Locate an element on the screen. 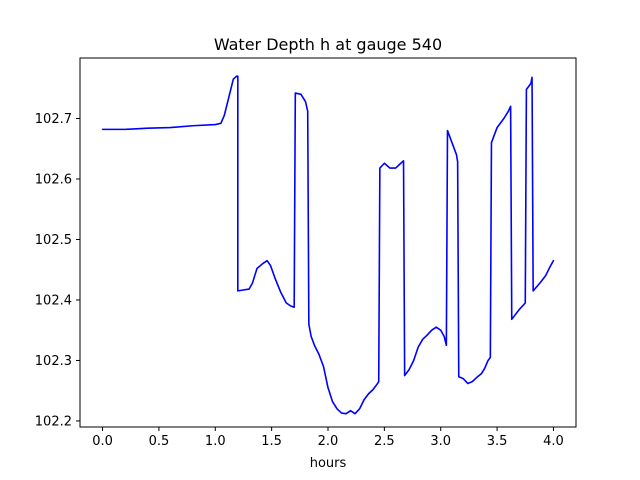 The width and height of the screenshot is (640, 480). x-tick-label: 2.5 is located at coordinates (384, 441).